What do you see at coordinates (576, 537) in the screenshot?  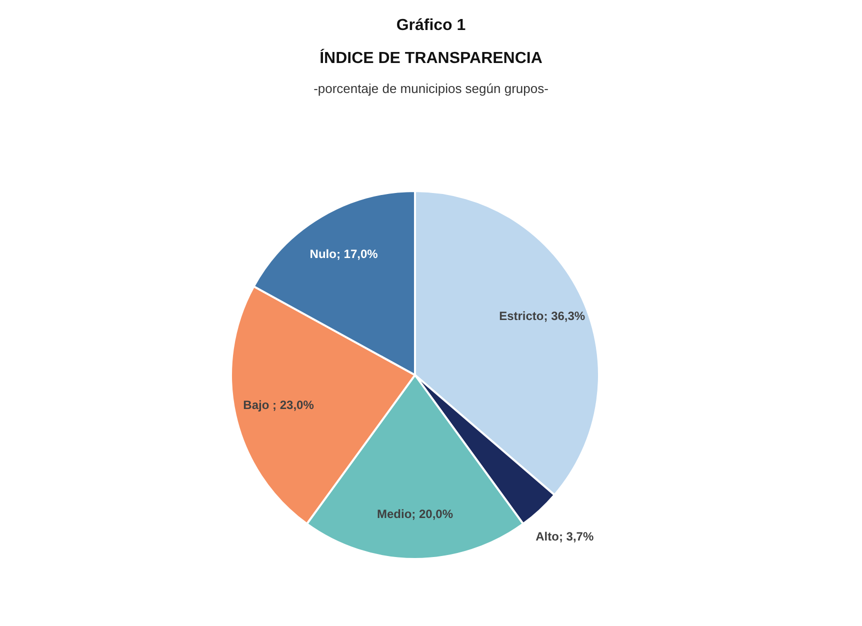 I see `data-label: ; 3,7%` at bounding box center [576, 537].